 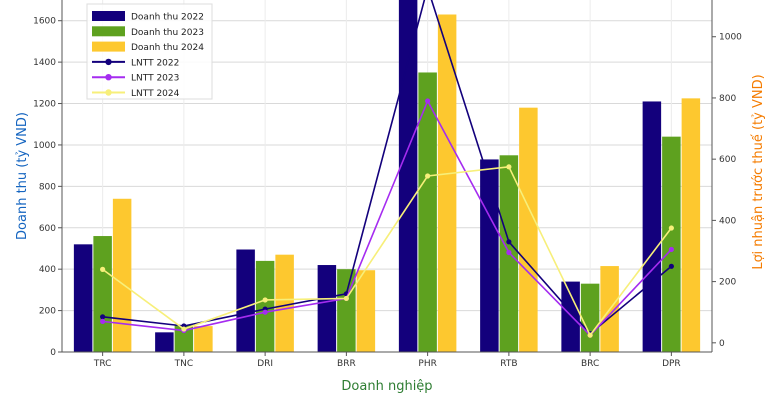 I want to click on y2-tick-label: 0, so click(x=722, y=344).